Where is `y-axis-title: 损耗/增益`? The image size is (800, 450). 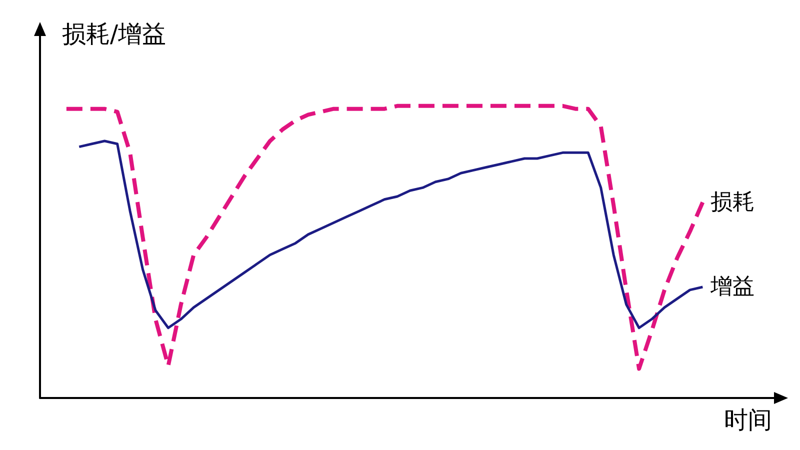
y-axis-title: 损耗/增益 is located at coordinates (114, 34).